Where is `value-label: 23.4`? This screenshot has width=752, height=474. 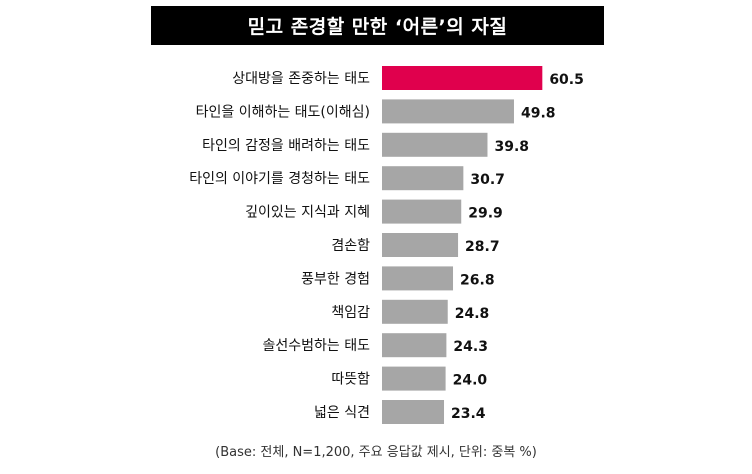
value-label: 23.4 is located at coordinates (468, 414).